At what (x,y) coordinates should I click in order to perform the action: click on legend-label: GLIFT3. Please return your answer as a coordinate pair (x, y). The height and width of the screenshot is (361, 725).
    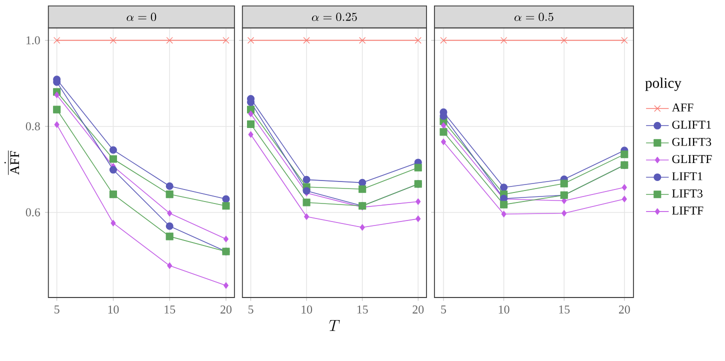
    Looking at the image, I should click on (692, 142).